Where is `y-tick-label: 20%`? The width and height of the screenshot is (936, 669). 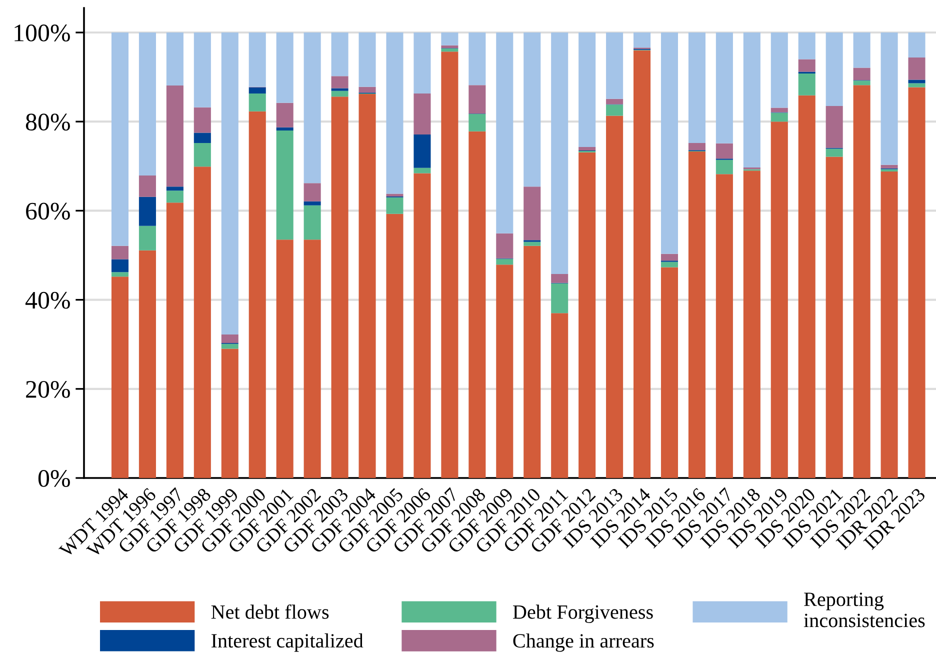
y-tick-label: 20% is located at coordinates (48, 389).